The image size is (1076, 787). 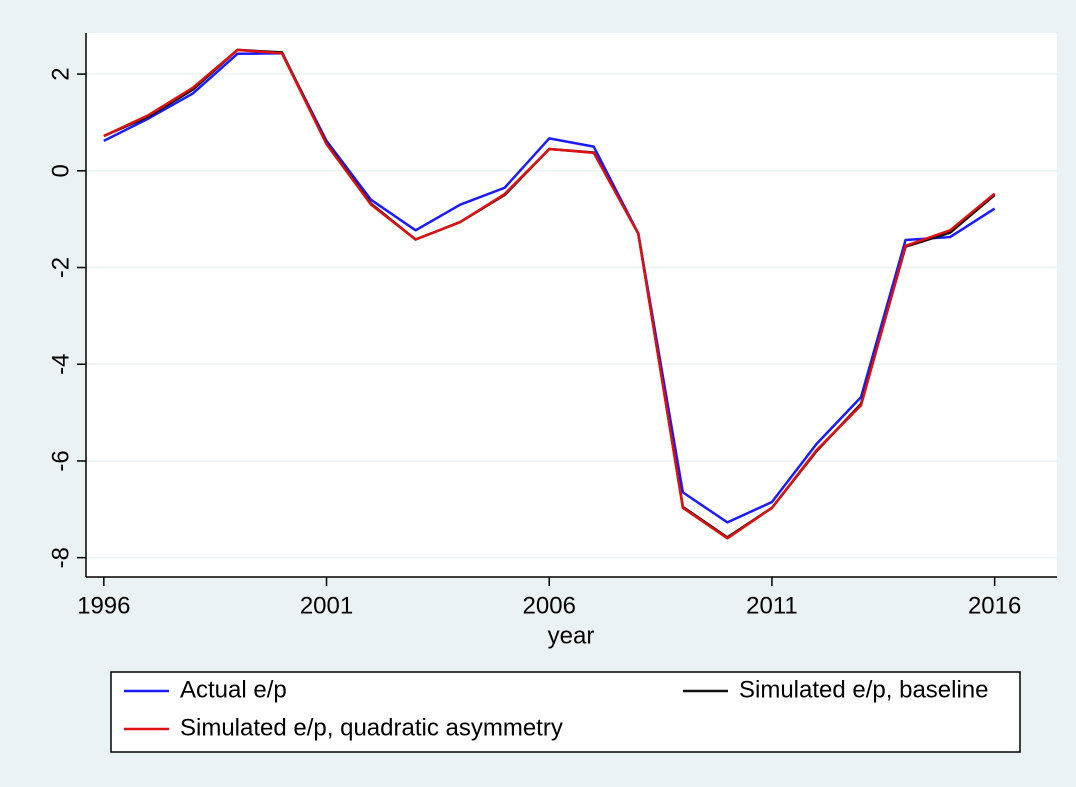 I want to click on y-tick-label: 0, so click(x=60, y=170).